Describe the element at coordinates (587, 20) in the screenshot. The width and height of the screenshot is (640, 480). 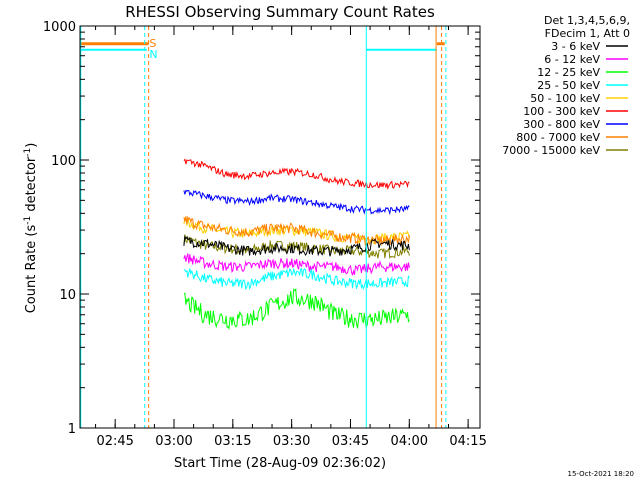
I see `legend-header: Det 1,3,4,5,6,9,` at that location.